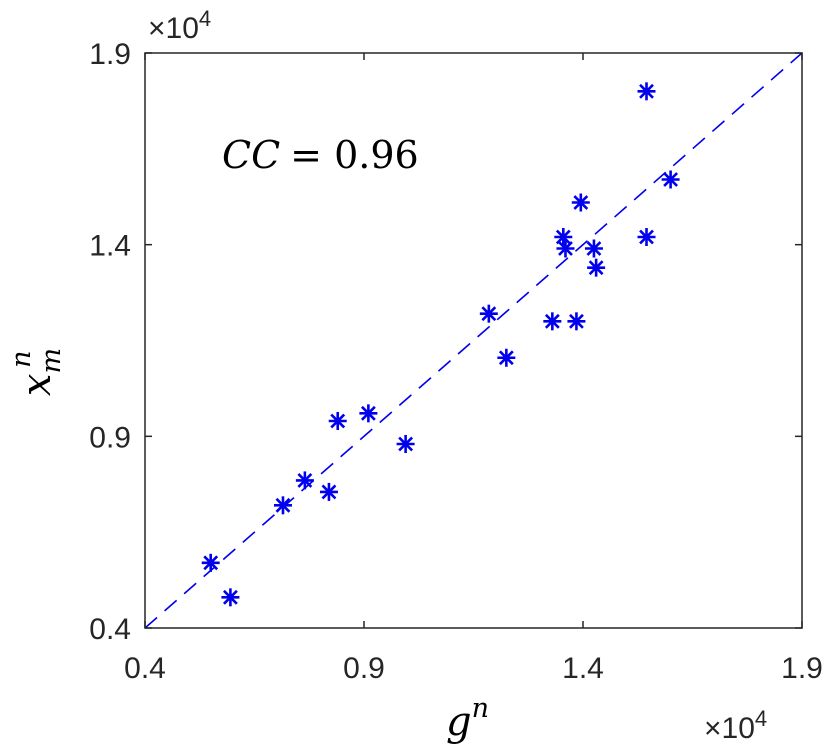 This screenshot has height=750, width=830. Describe the element at coordinates (21, 359) in the screenshot. I see `y-label-sup: n` at that location.